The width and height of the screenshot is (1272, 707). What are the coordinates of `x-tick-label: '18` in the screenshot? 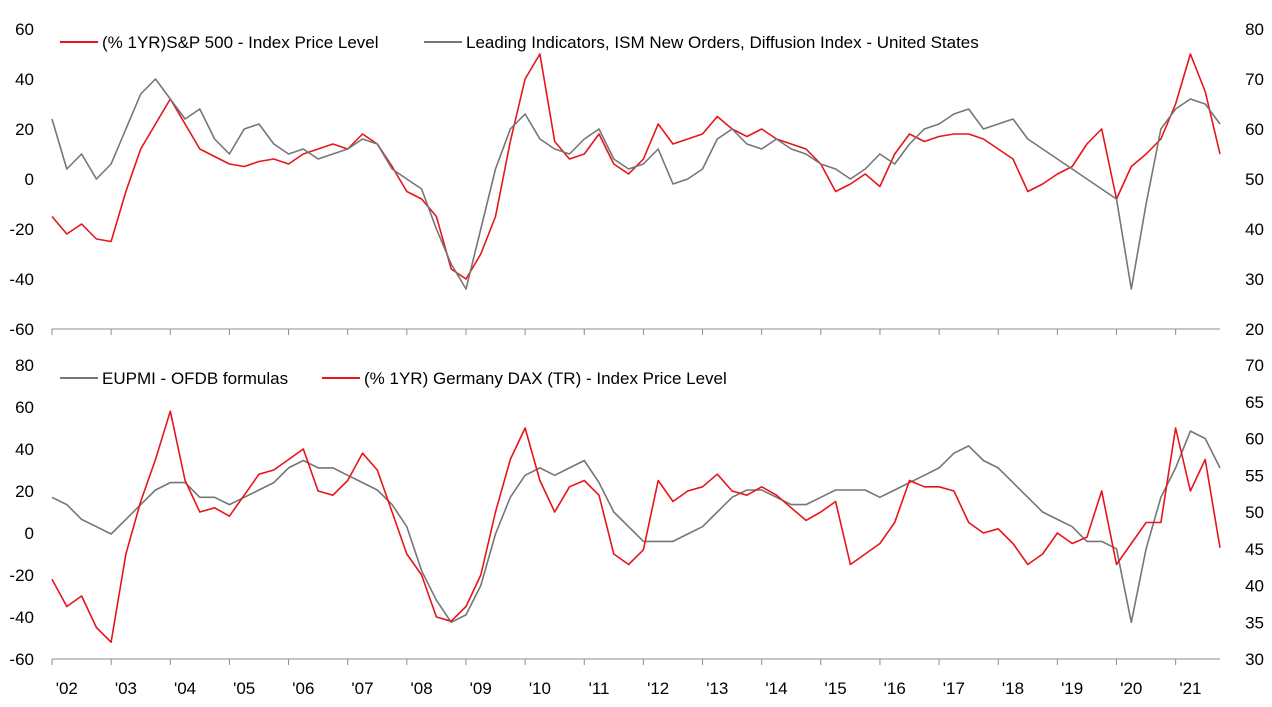 It's located at (1013, 688).